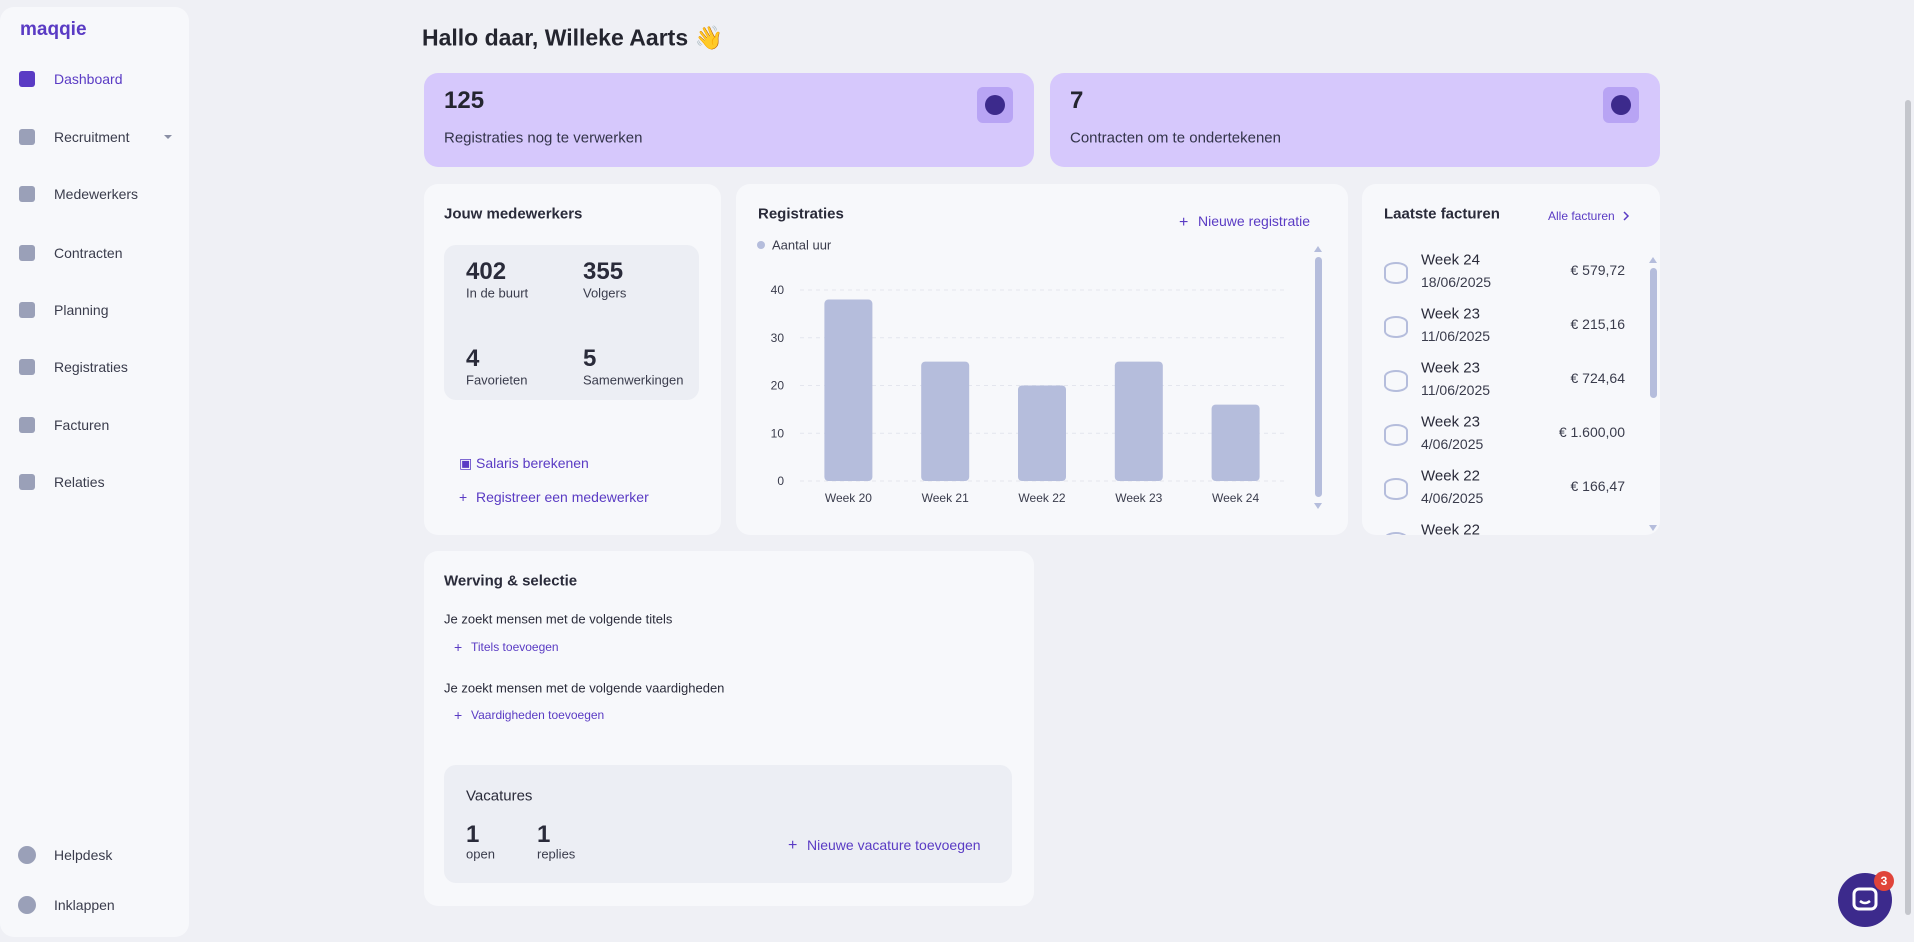 The image size is (1914, 942). Describe the element at coordinates (497, 293) in the screenshot. I see `stat-label: In de buurt` at that location.